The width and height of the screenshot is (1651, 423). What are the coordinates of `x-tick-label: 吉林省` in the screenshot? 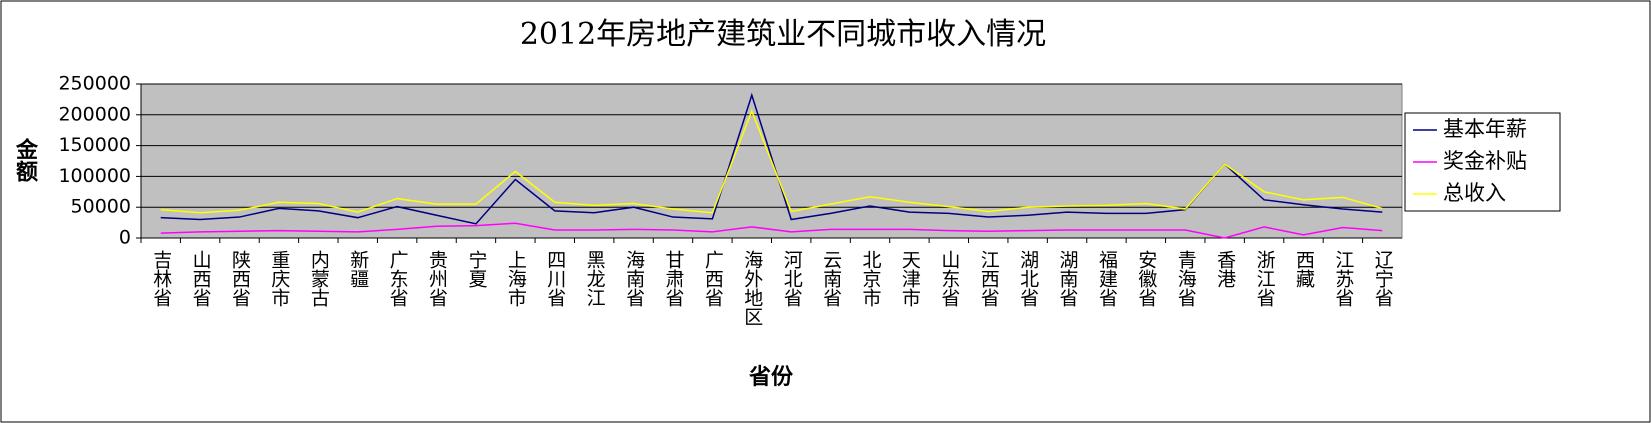 It's located at (161, 278).